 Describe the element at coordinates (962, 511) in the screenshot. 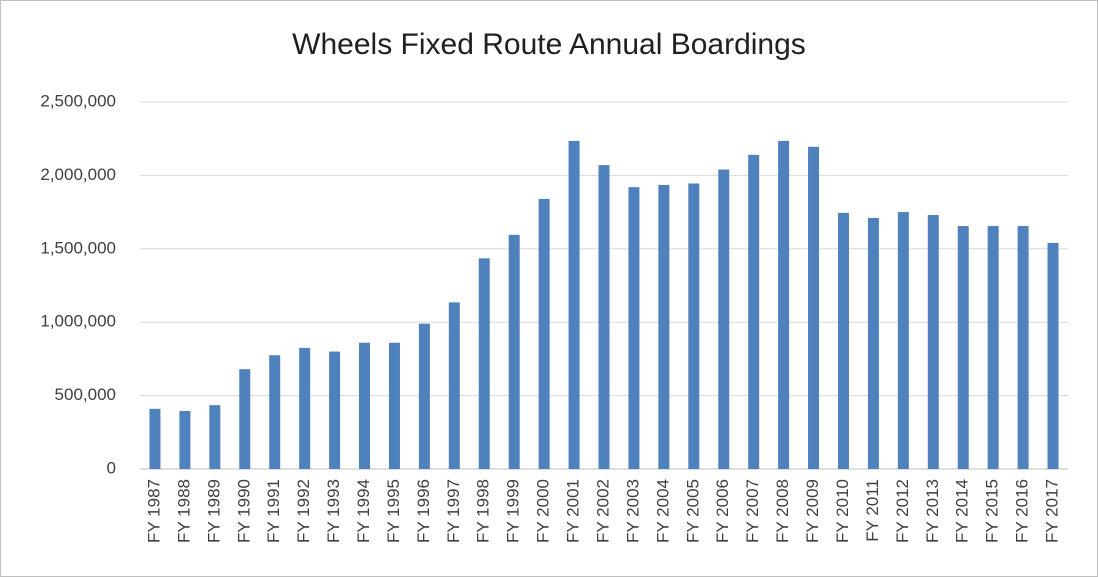

I see `x-tick-label: FY 2014` at that location.